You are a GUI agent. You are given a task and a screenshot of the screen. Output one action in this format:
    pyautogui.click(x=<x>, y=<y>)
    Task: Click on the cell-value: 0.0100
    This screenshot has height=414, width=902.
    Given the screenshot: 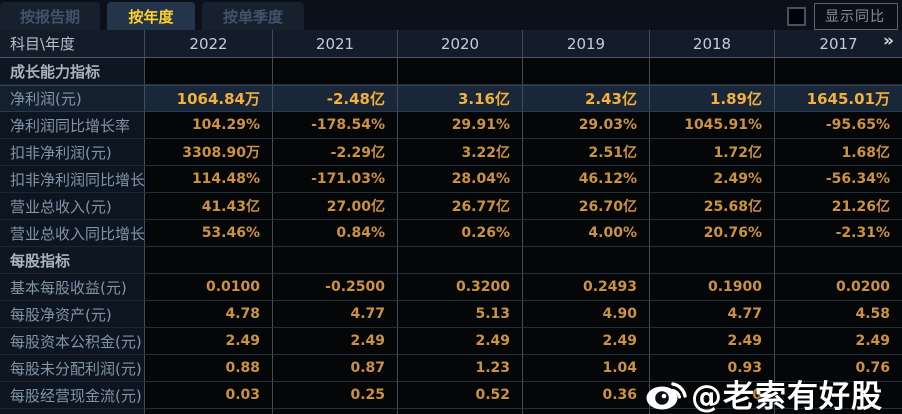 What is the action you would take?
    pyautogui.click(x=209, y=287)
    